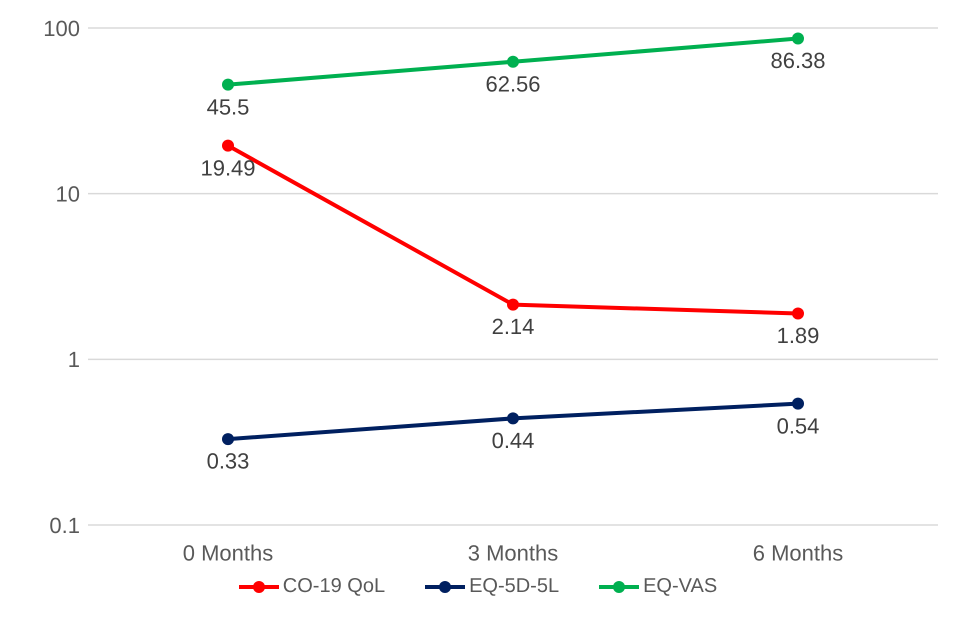 The height and width of the screenshot is (624, 966). What do you see at coordinates (513, 441) in the screenshot?
I see `data-label: 0.44` at bounding box center [513, 441].